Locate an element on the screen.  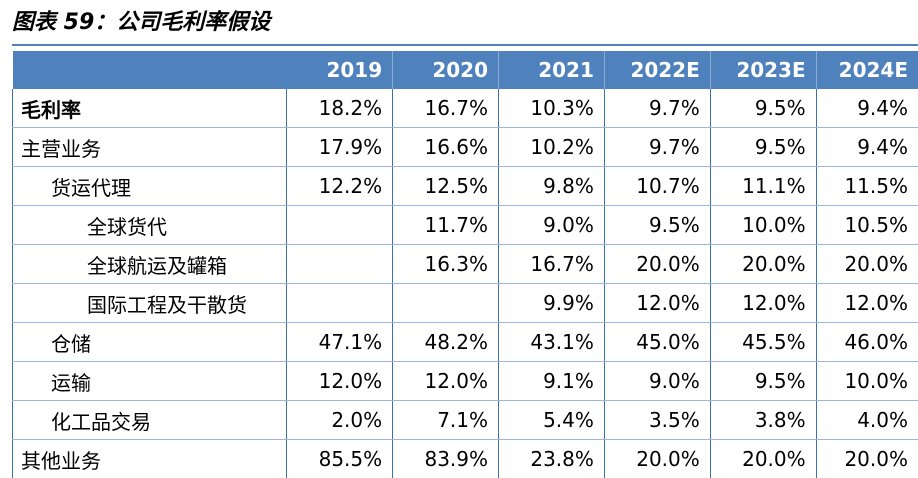
table-cell: 4.0% is located at coordinates (867, 420).